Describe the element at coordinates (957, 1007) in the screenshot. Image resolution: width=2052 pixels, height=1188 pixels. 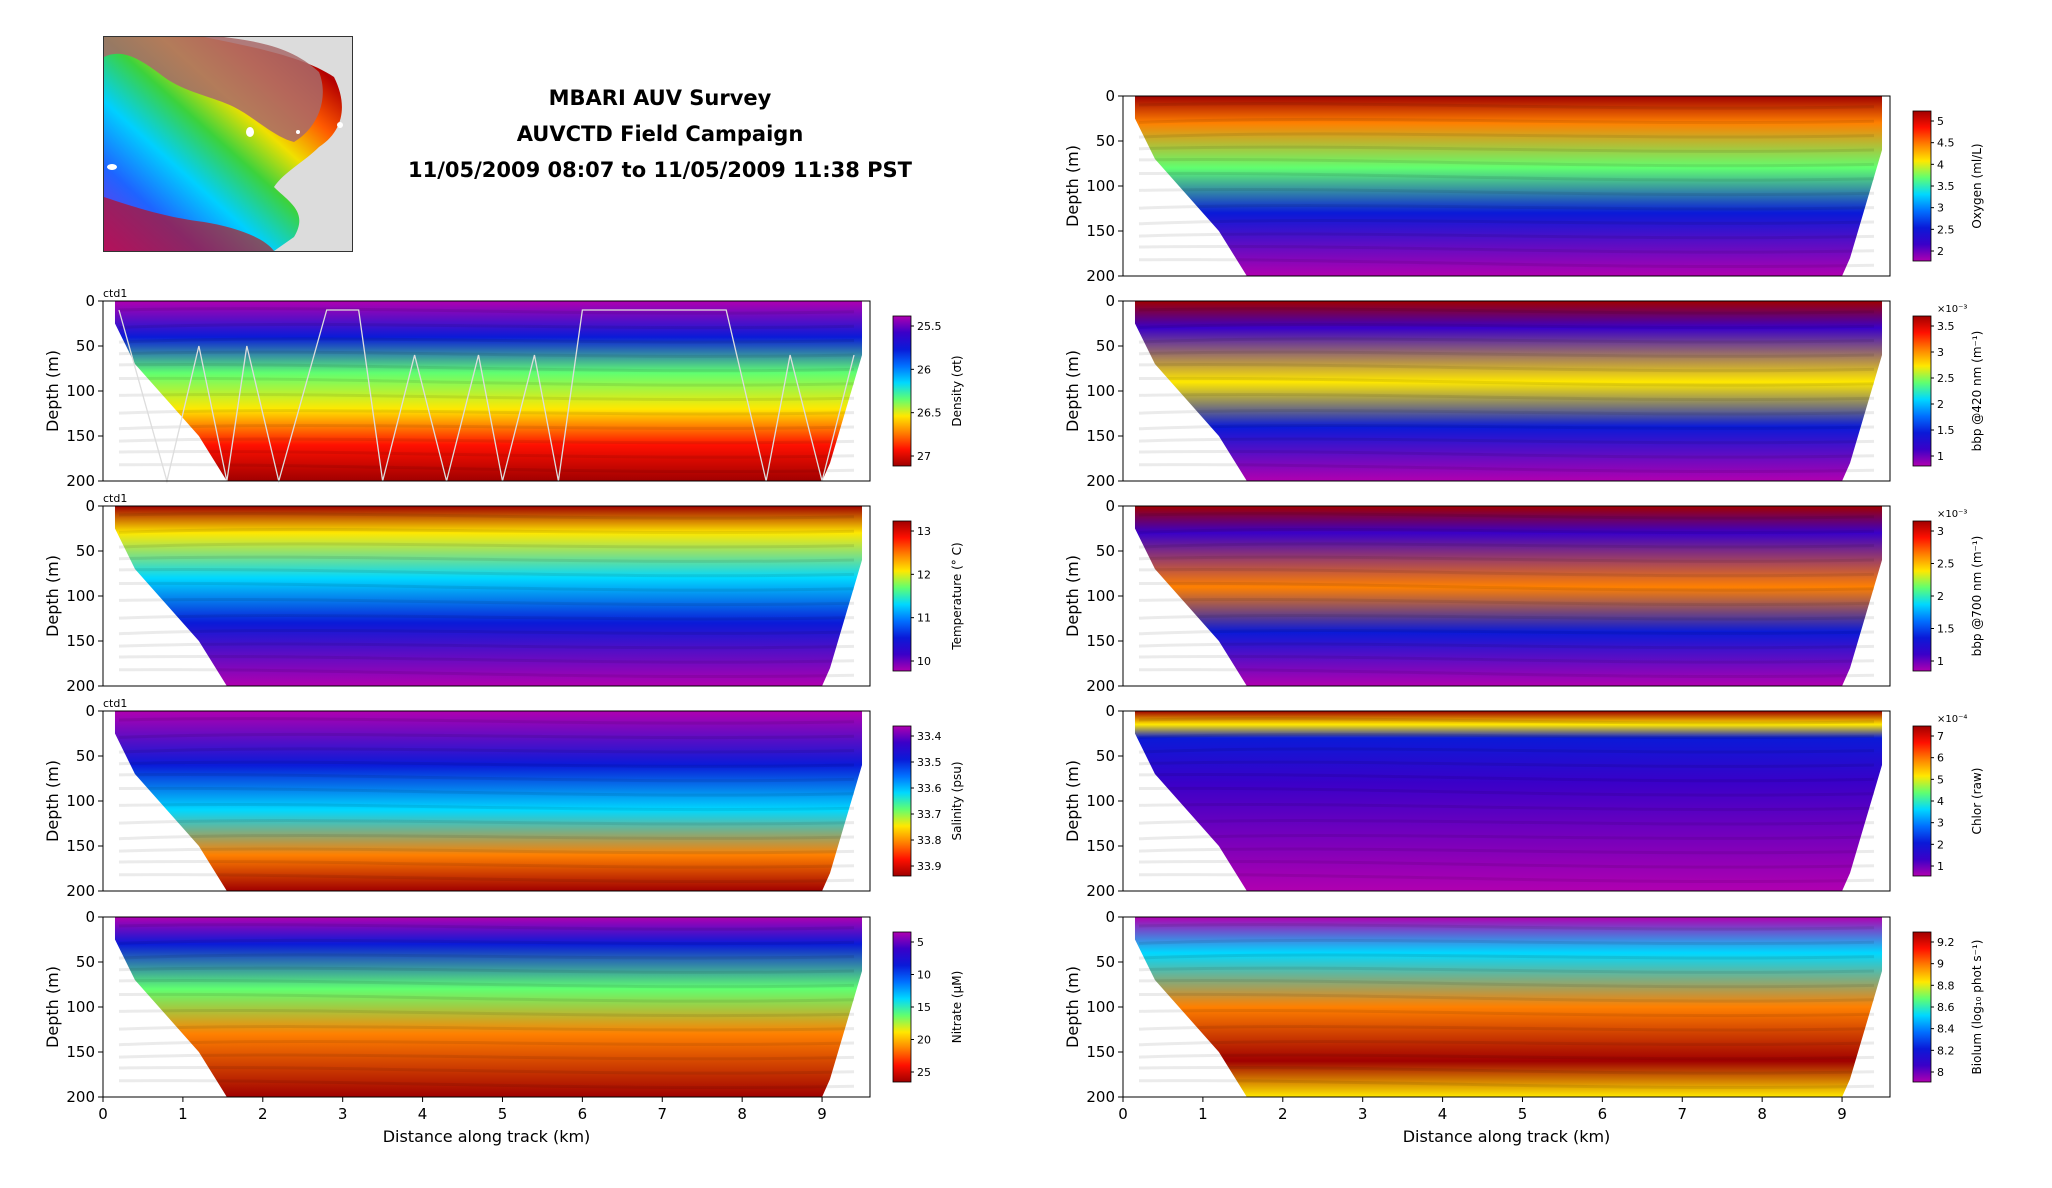
I see `colorbar-label: Nitrate (μM)` at that location.